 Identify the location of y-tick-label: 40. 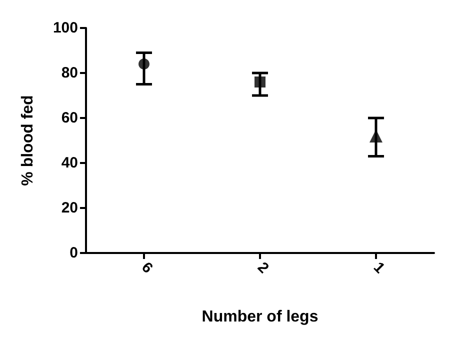
(69, 163).